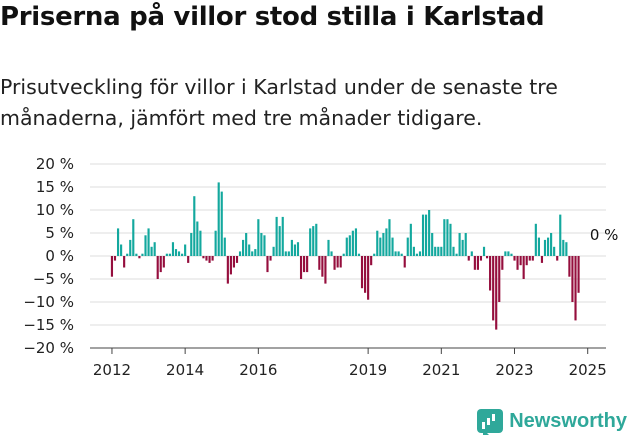 This screenshot has height=439, width=631. Describe the element at coordinates (48, 256) in the screenshot. I see `y-axis: 20 % 15 % 10 % 5 % 0 % −5 % −10 % −15 % −20 %` at that location.